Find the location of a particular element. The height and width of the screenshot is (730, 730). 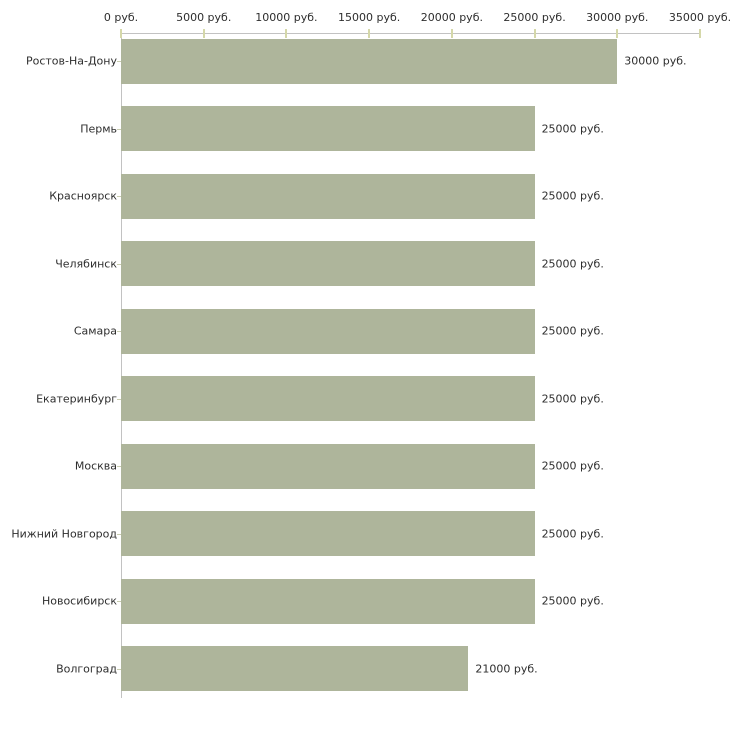

category-label: Красноярск is located at coordinates (83, 196).